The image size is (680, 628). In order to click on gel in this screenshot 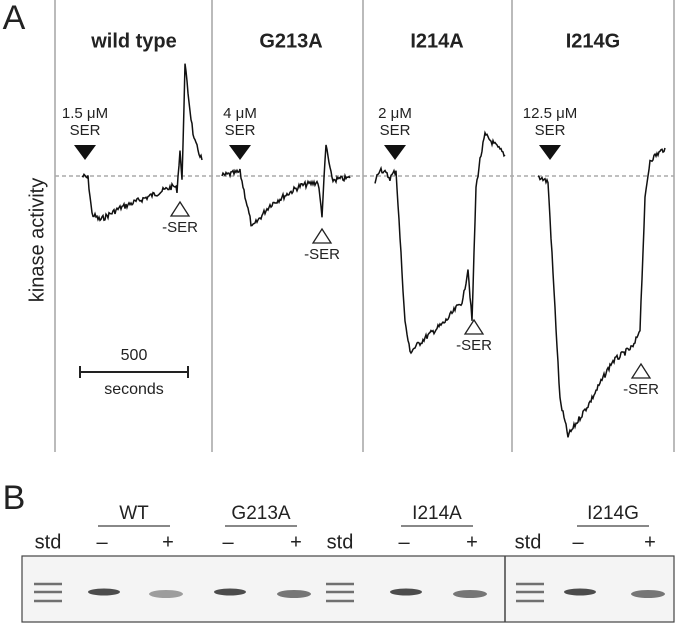, I will do `click(348, 589)`.